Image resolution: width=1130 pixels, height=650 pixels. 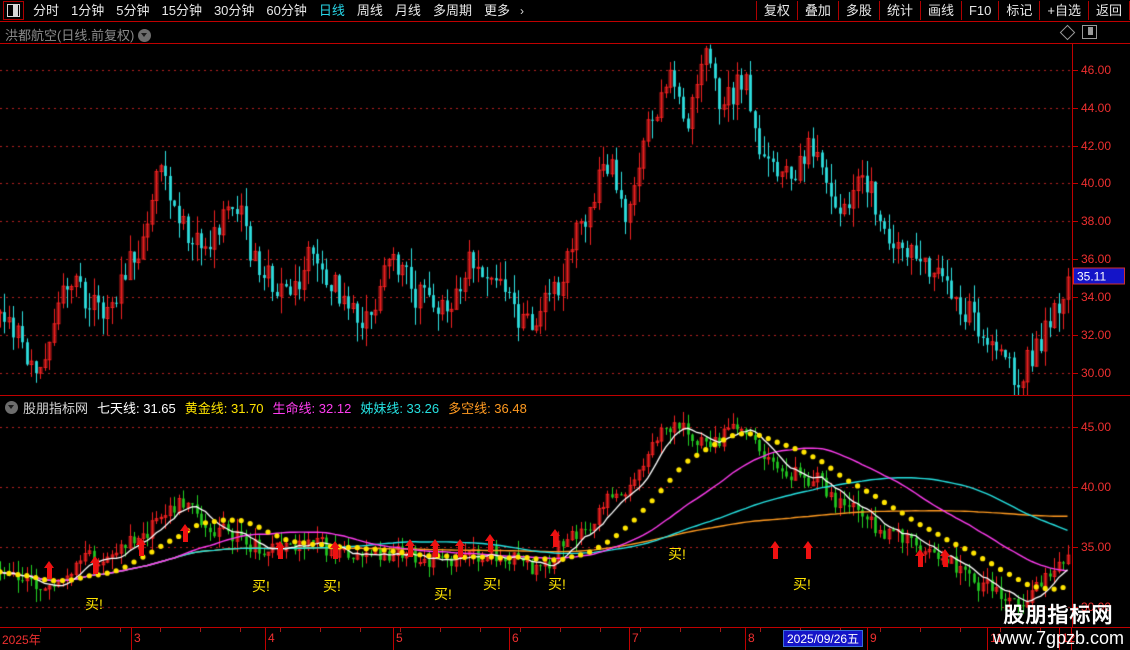 I want to click on legend-item-0: 股朋指标网, so click(x=56, y=408).